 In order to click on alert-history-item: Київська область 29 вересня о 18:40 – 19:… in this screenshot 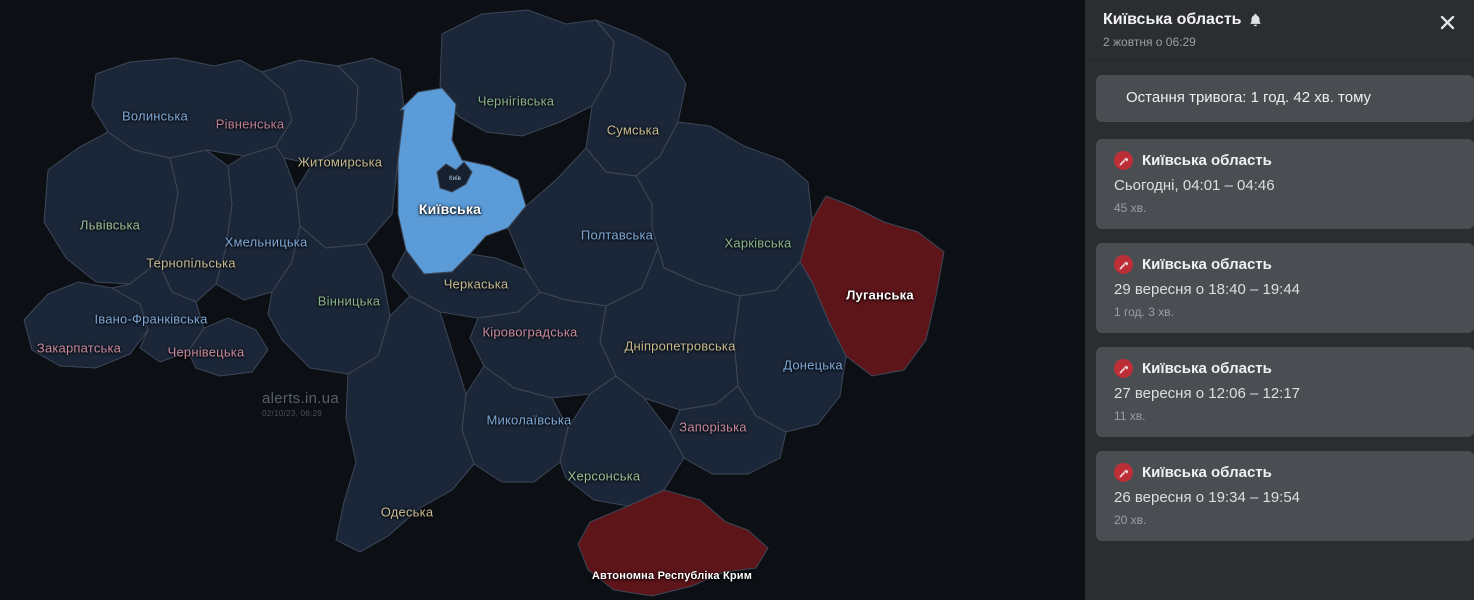, I will do `click(1285, 288)`.